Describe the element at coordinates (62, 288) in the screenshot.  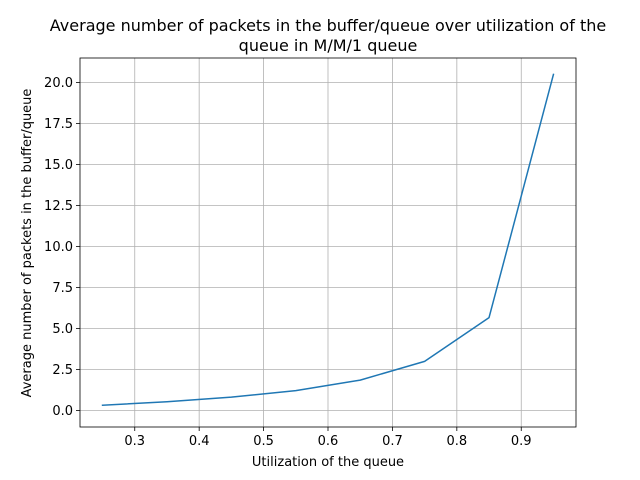
I see `y-tick-label: 7.5` at that location.